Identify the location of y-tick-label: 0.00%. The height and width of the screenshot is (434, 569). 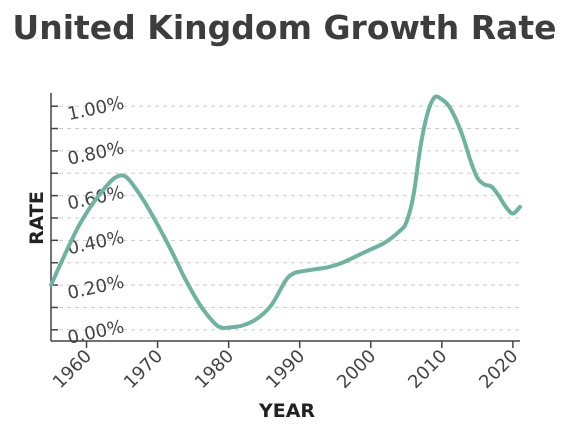
(96, 332).